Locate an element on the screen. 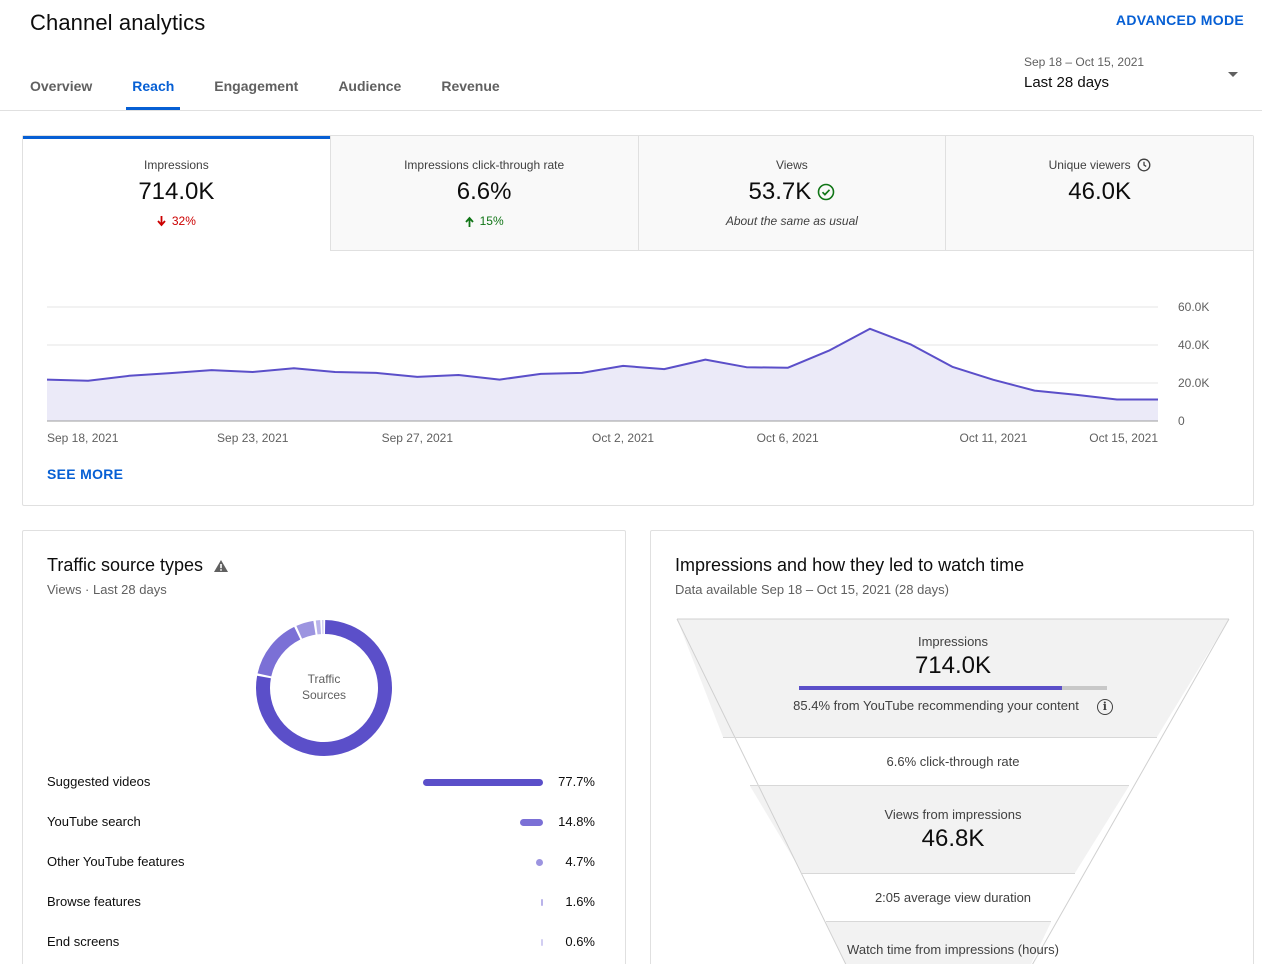  traffic-source-row: Other YouTube features 4.7% is located at coordinates (327, 864).